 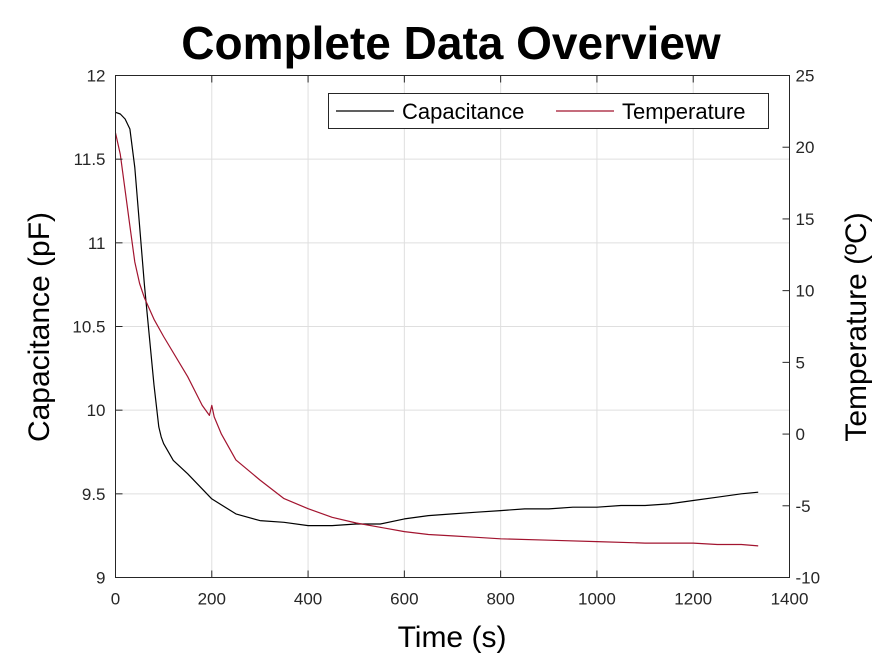 I want to click on y-tick-label-left: 10.5, so click(x=88, y=327).